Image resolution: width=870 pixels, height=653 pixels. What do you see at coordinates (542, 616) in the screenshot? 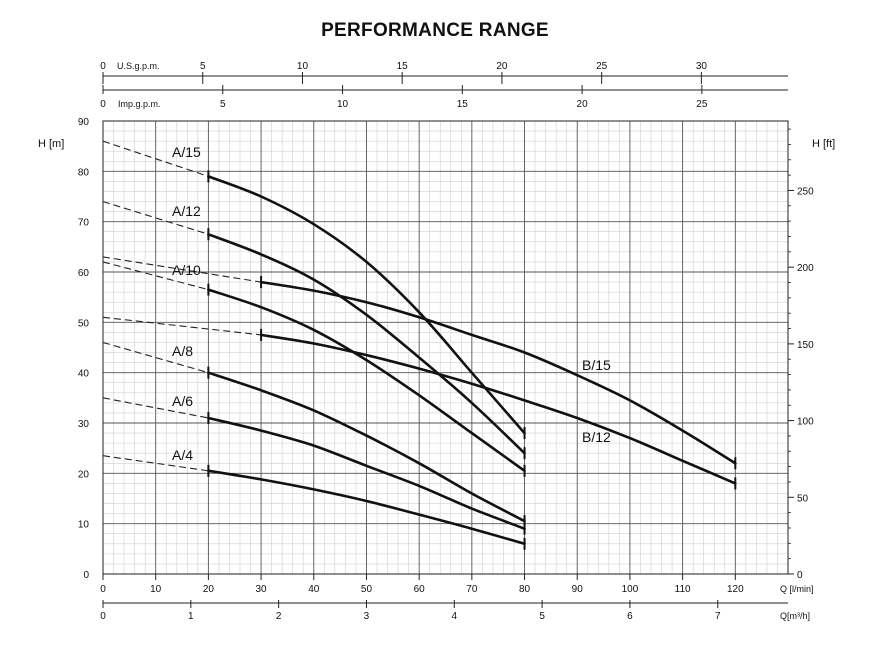
I see `m3h-tick-label: 5` at bounding box center [542, 616].